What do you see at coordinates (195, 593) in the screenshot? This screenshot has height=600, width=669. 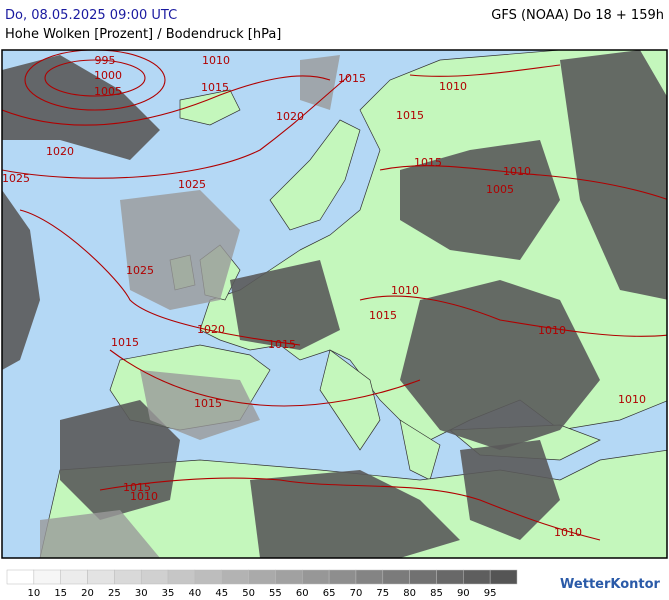 I see `legend-label: 40` at bounding box center [195, 593].